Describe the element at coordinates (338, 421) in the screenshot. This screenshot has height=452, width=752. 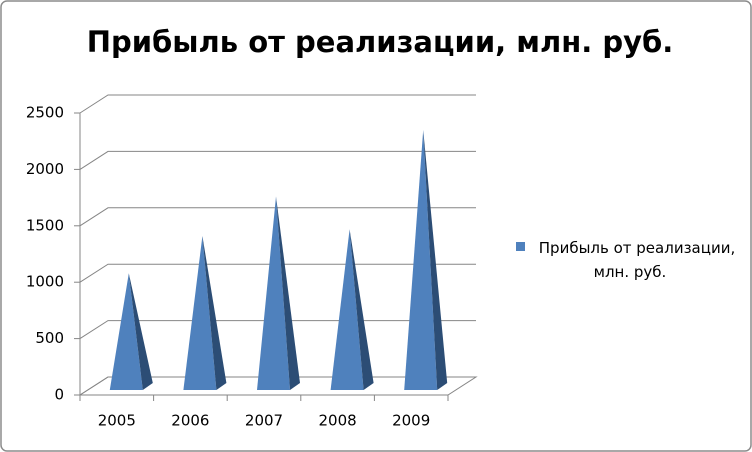
I see `x-tick-label: 2008` at that location.